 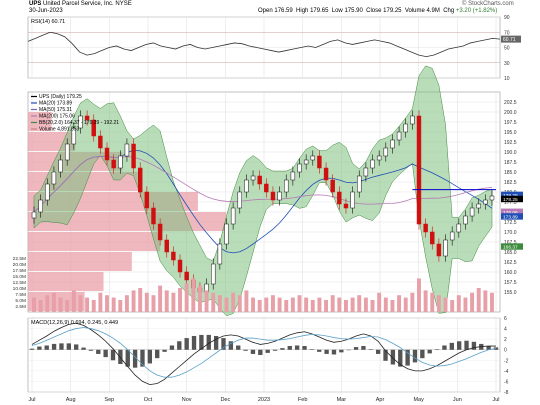 I want to click on low-value: 175.90, so click(x=353, y=11).